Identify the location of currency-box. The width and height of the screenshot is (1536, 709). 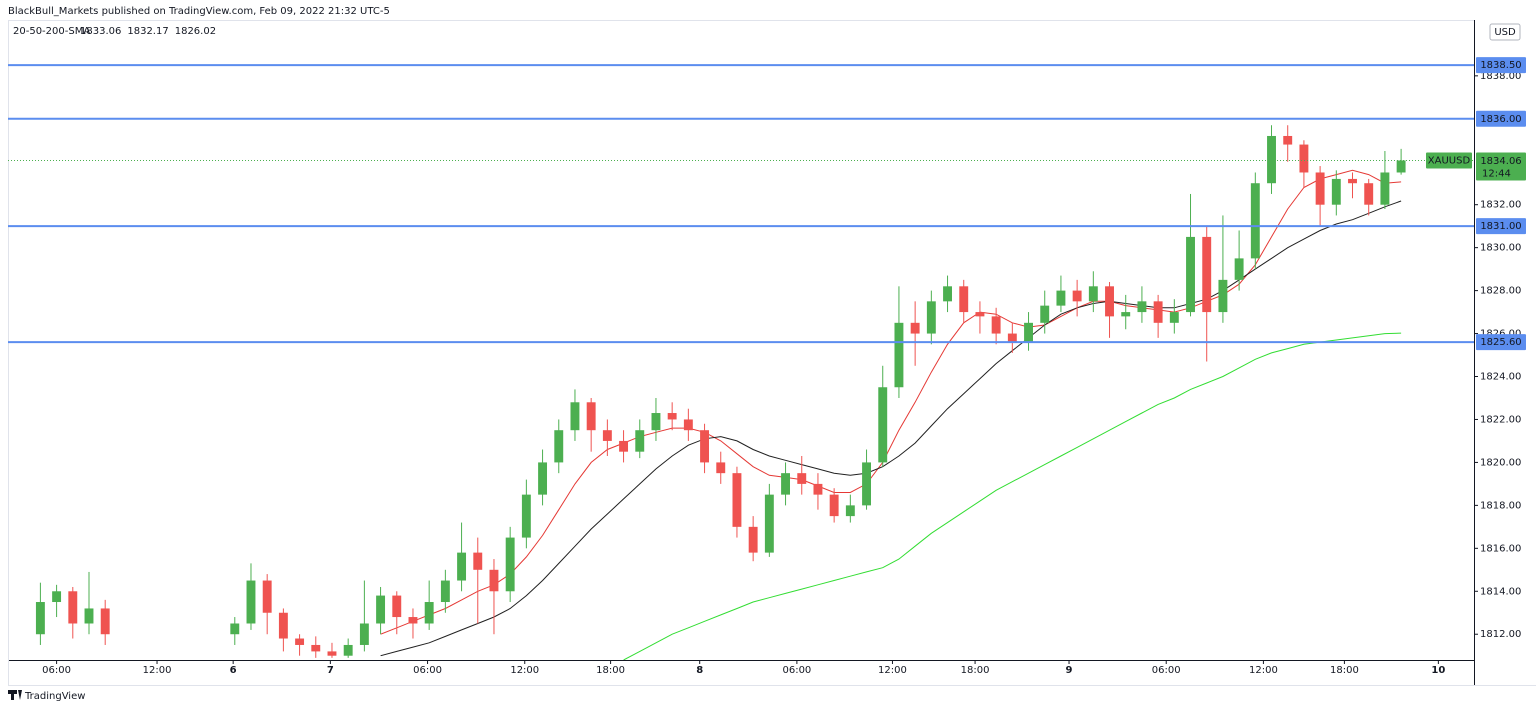
(1505, 32).